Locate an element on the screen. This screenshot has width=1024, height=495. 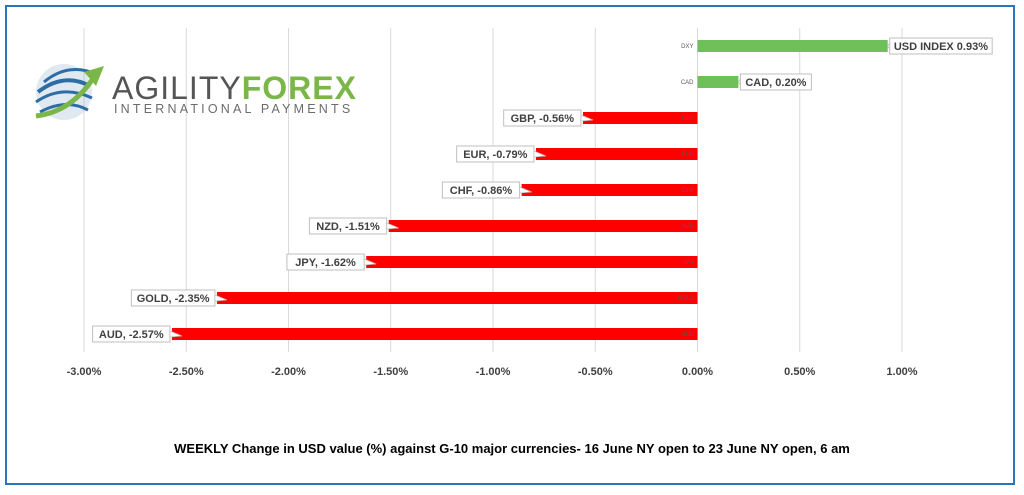
bar-chf is located at coordinates (609, 190).